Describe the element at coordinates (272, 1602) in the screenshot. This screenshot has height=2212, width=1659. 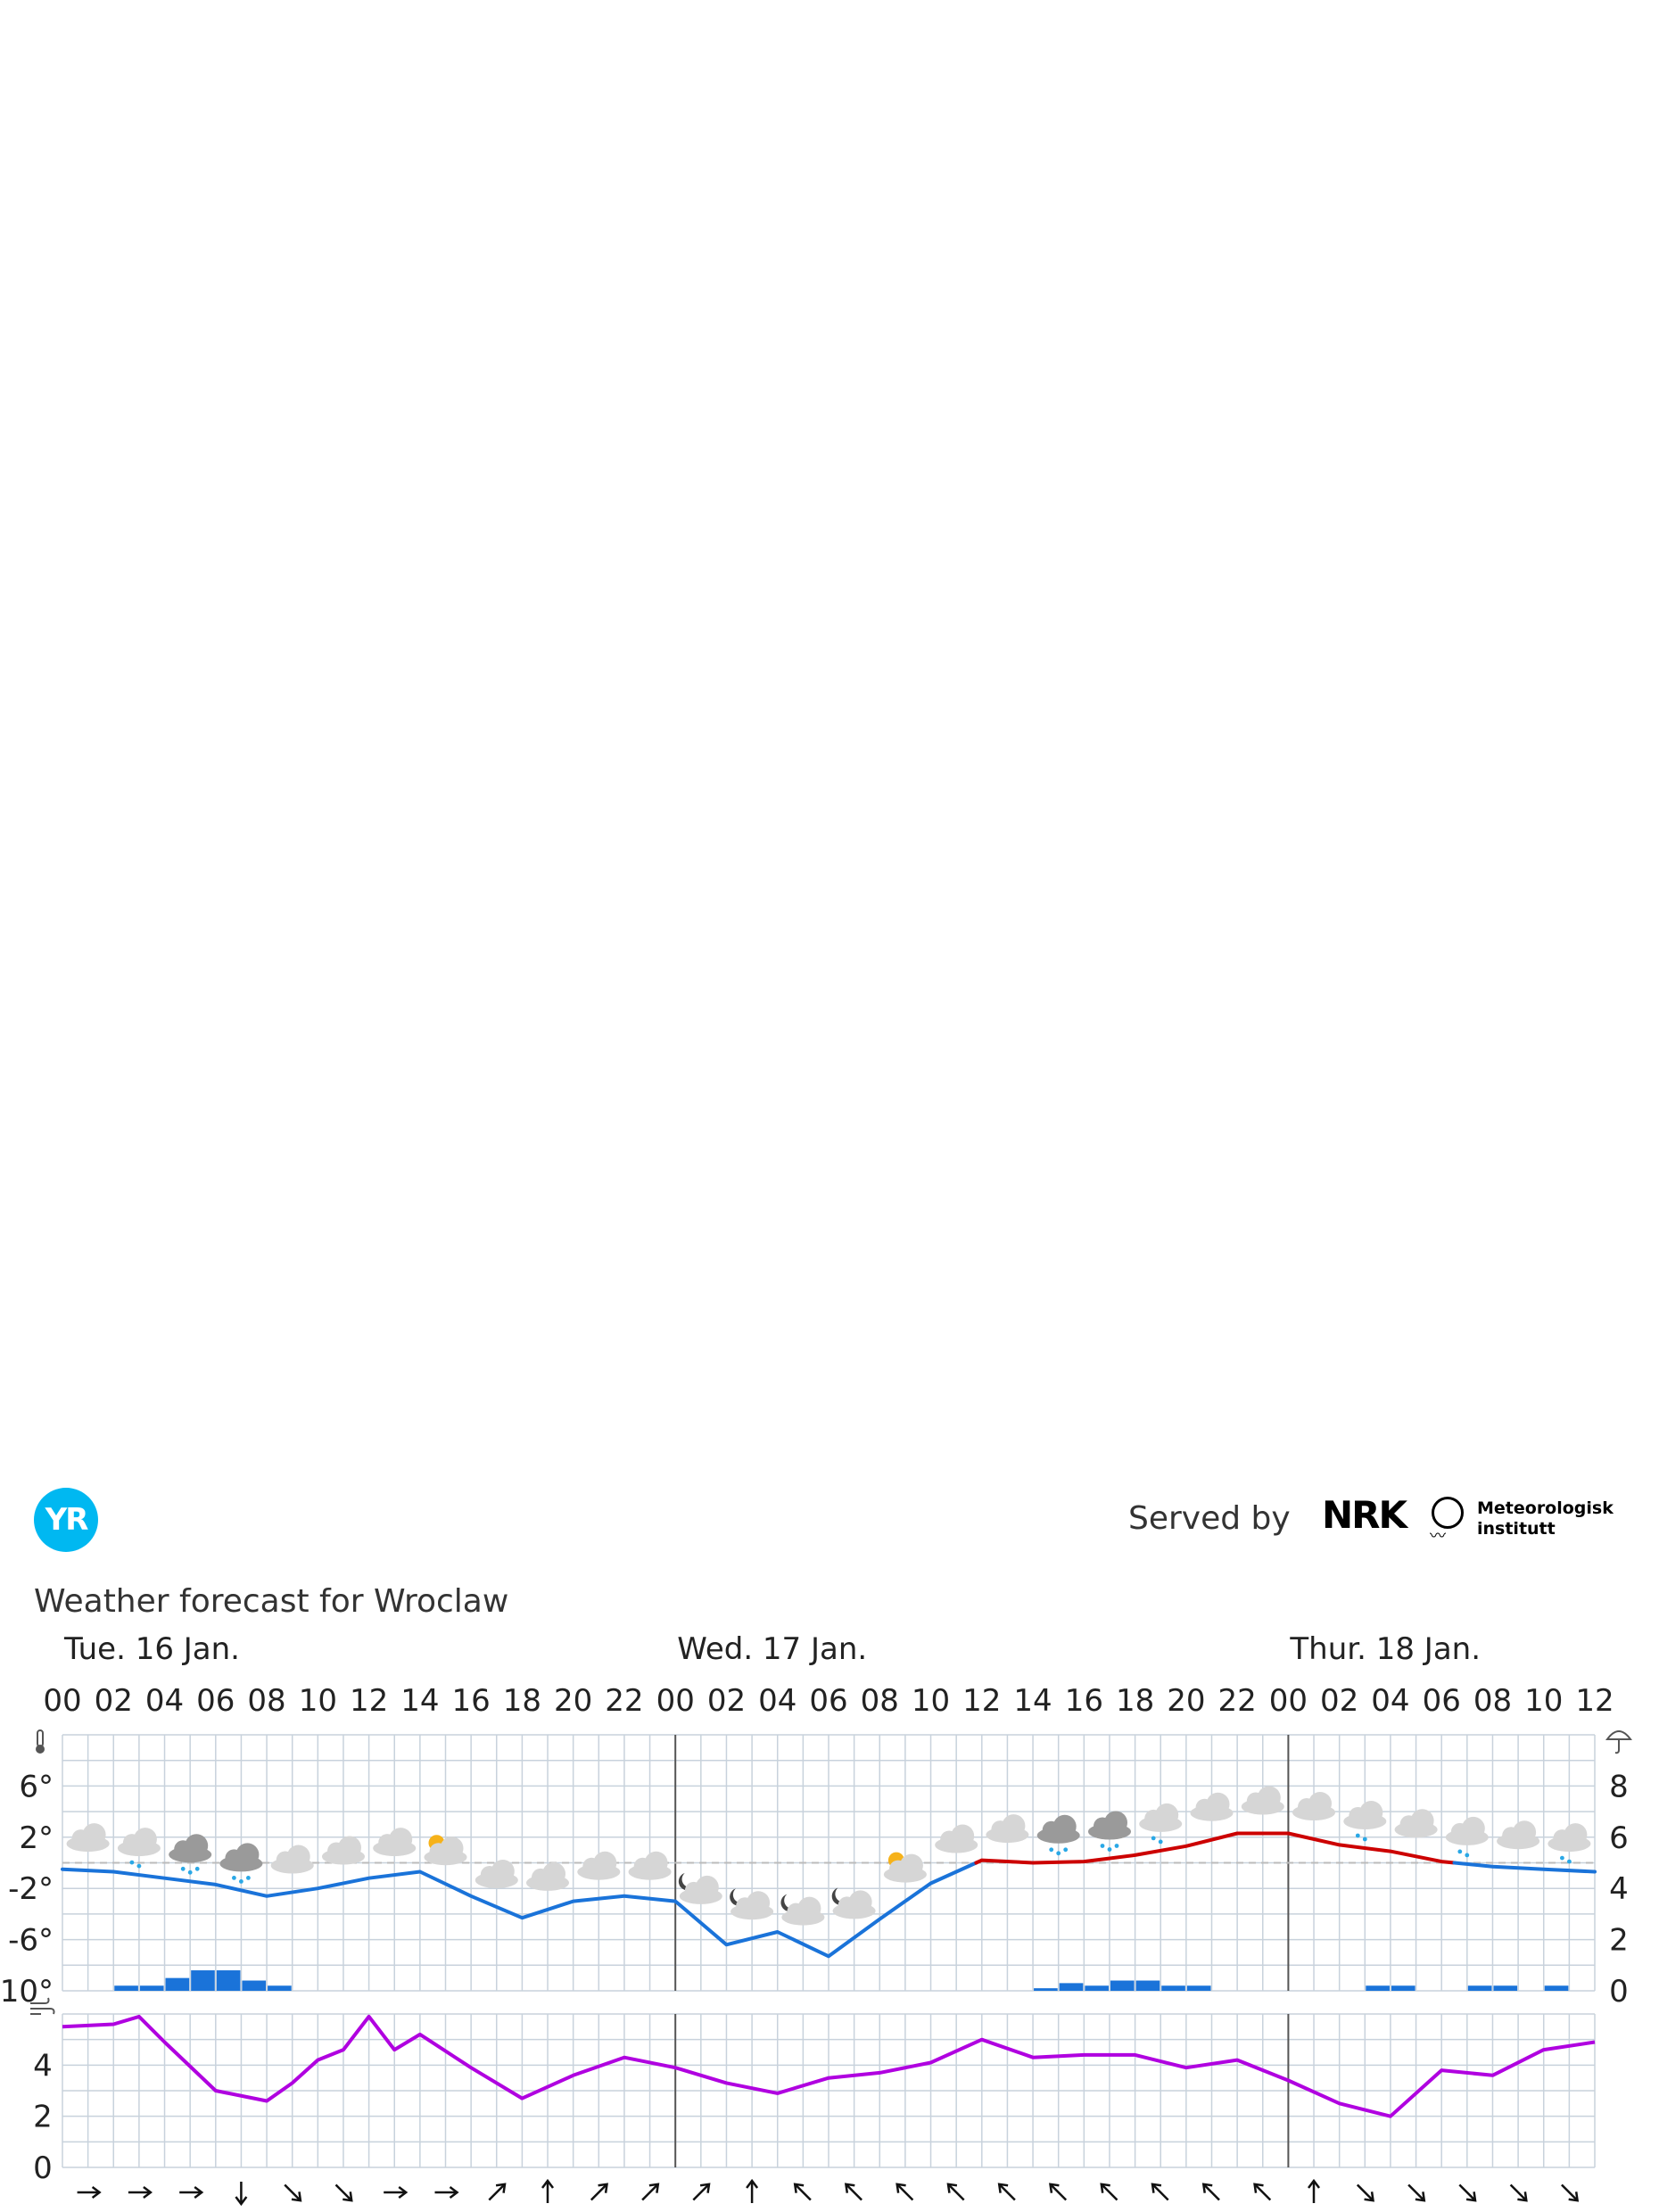
I see `page-title: Weather forecast for Wroclaw` at that location.